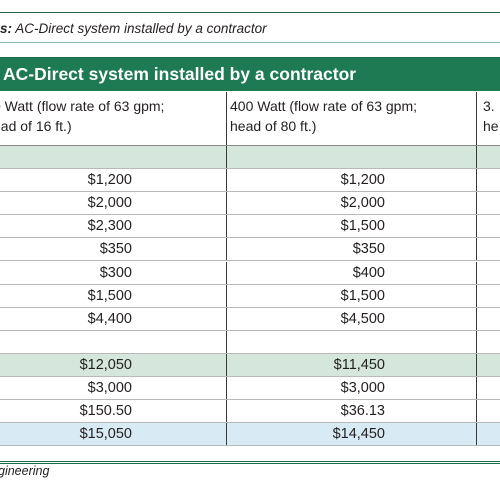  I want to click on table-row: $1,500 $1,500, so click(250, 296).